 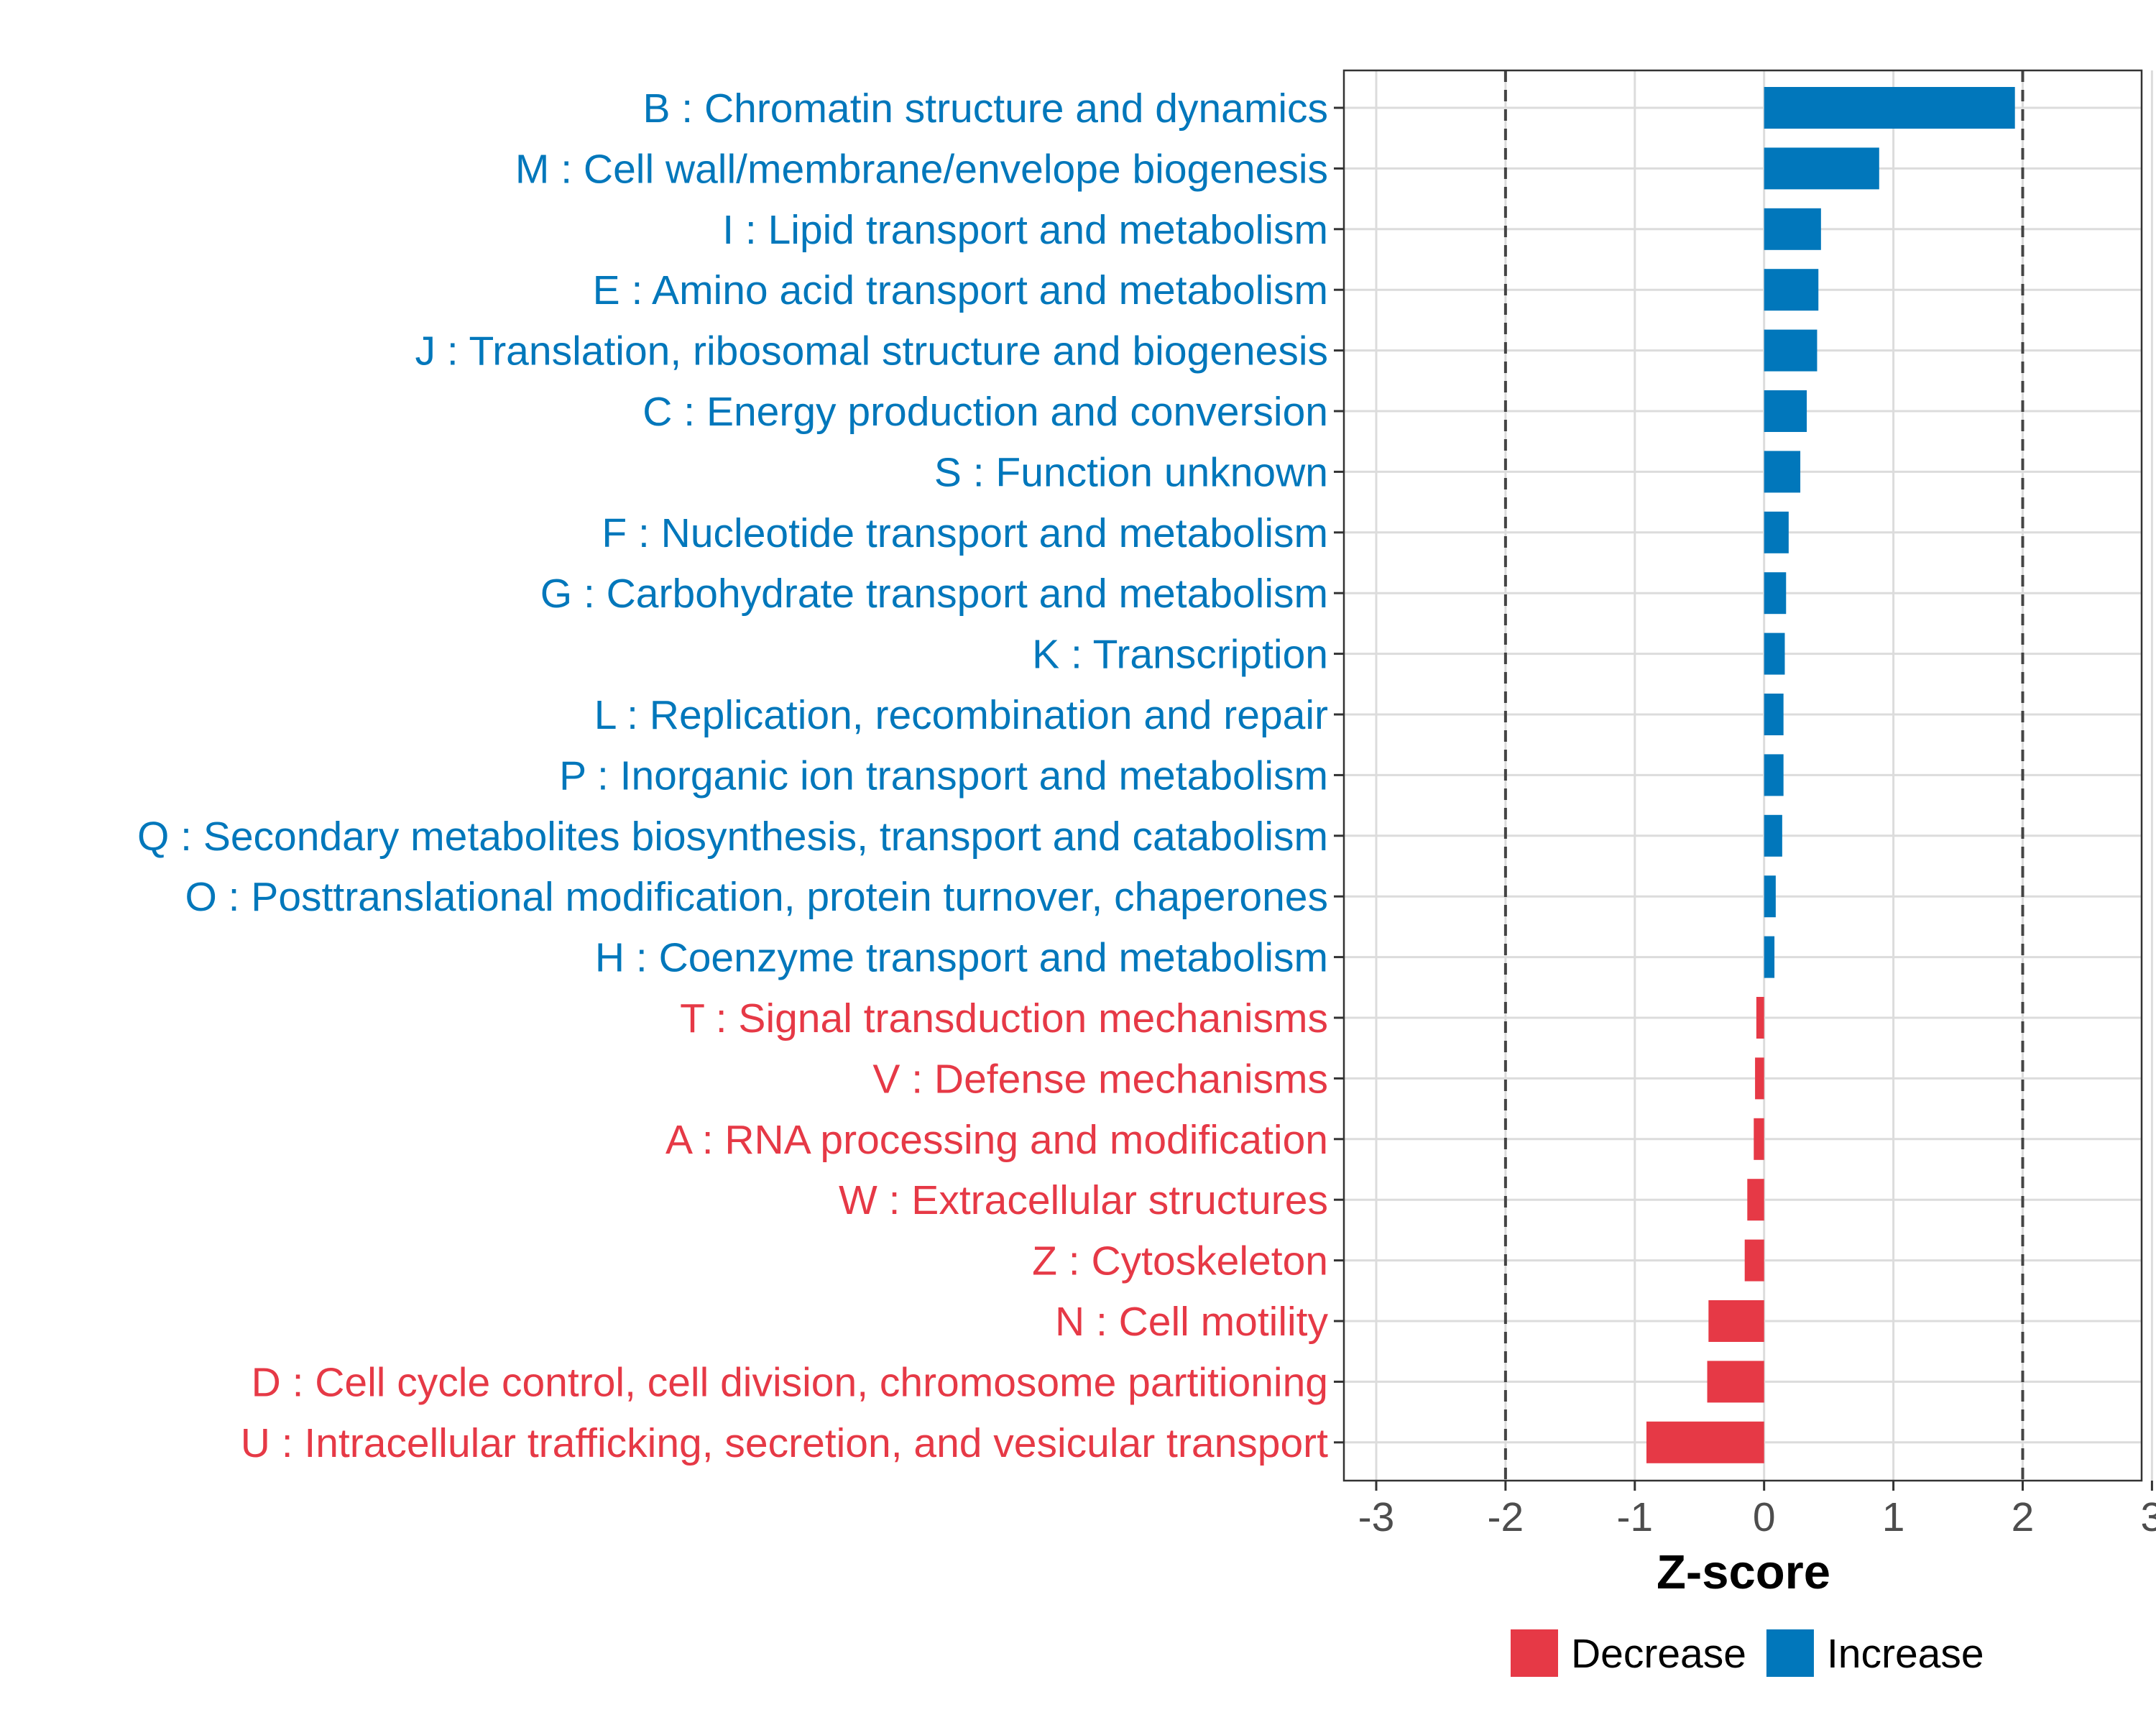 What do you see at coordinates (1025, 230) in the screenshot?
I see `category-label: I : Lipid transport and metabolism` at bounding box center [1025, 230].